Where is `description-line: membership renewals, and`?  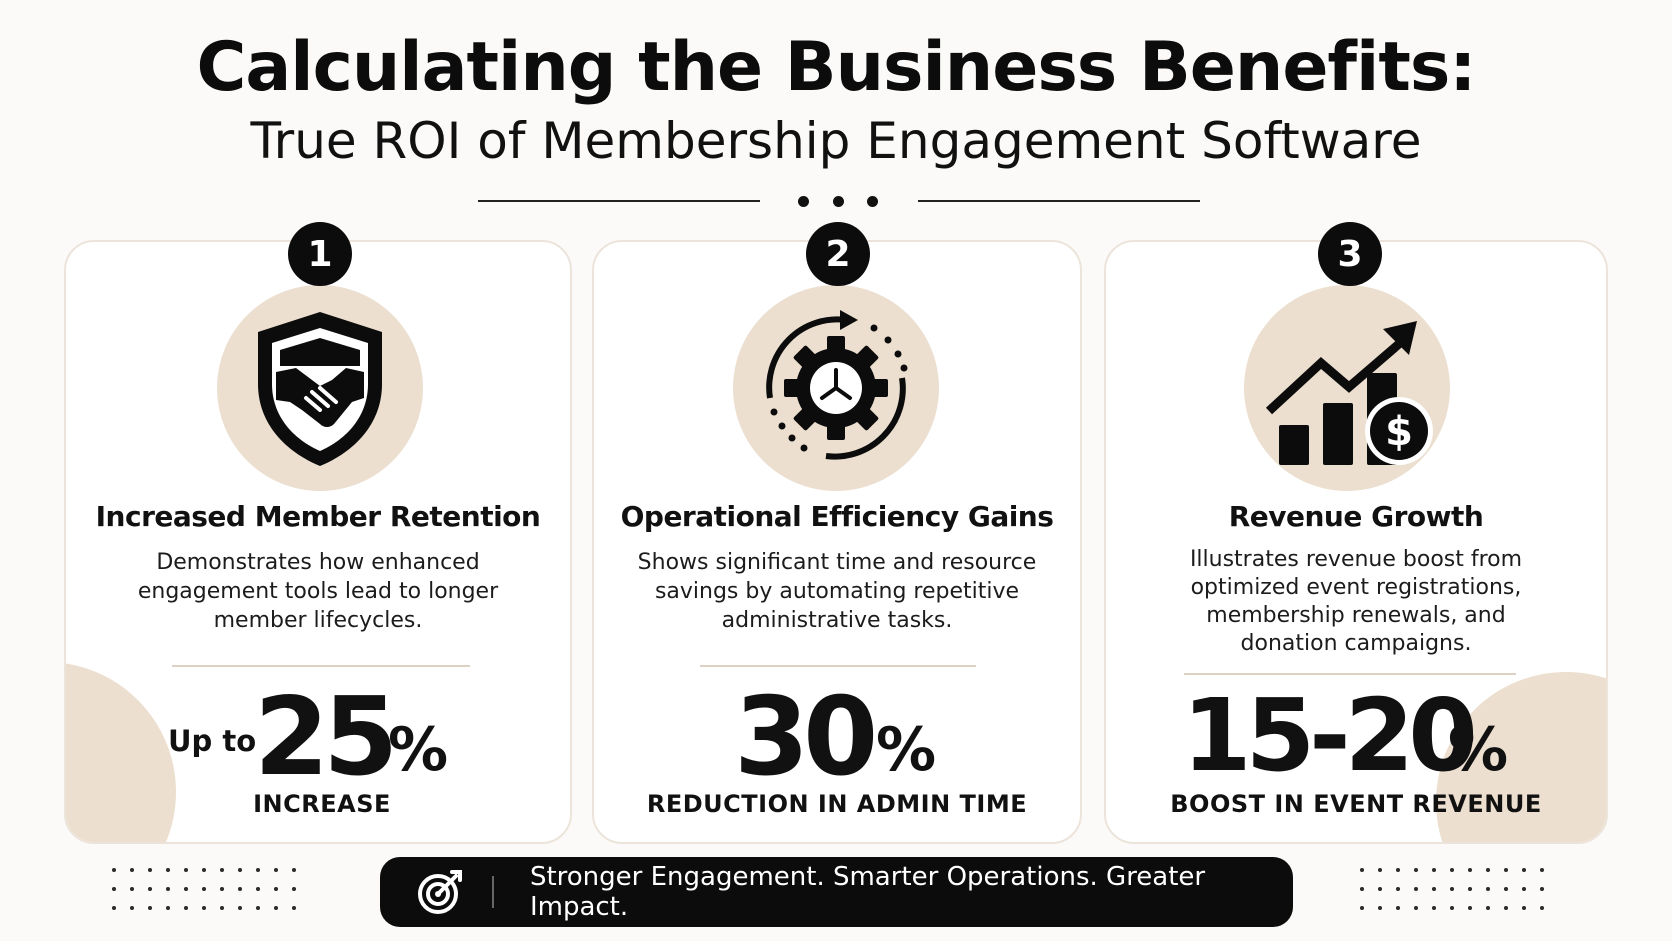
description-line: membership renewals, and is located at coordinates (1356, 615).